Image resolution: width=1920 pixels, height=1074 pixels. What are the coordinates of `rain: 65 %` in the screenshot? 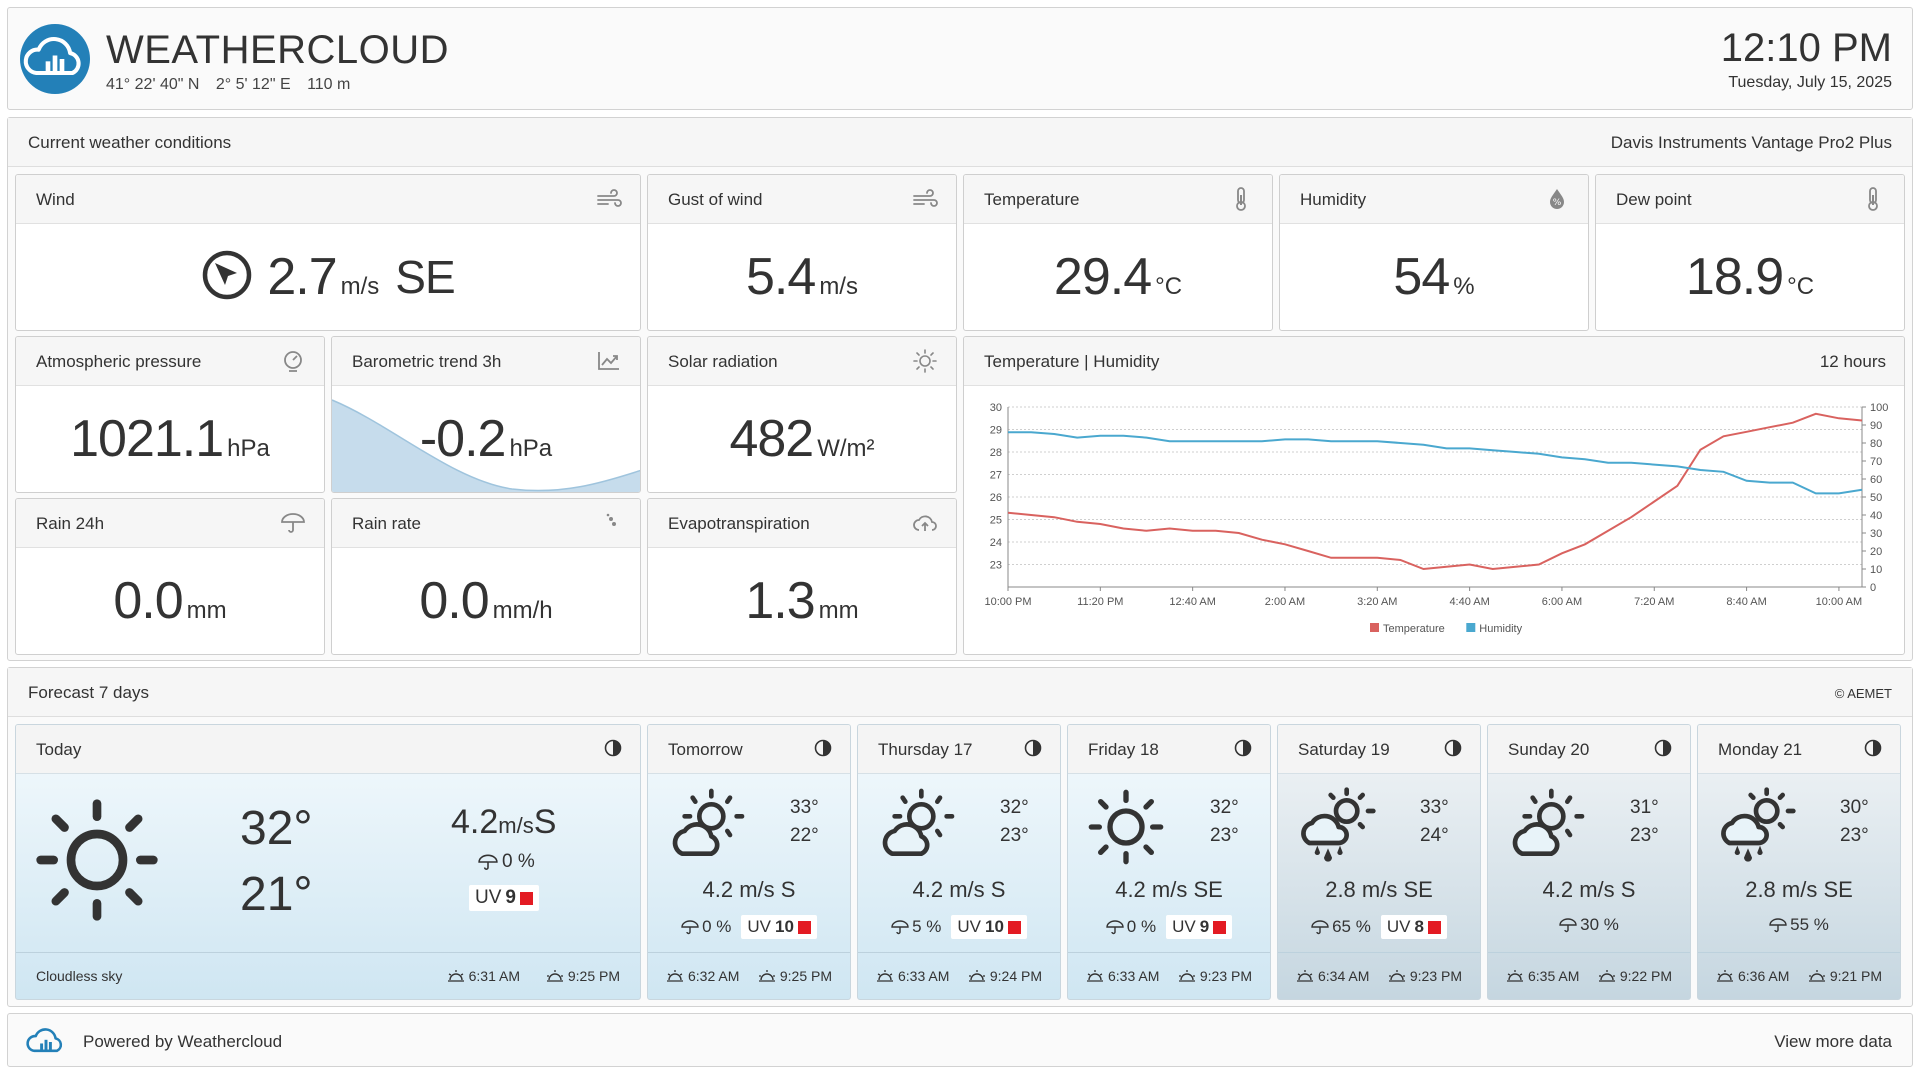 It's located at (1341, 927).